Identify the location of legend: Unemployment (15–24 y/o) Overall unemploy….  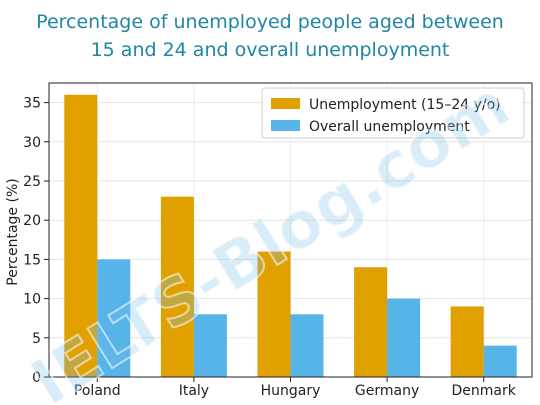
(393, 113).